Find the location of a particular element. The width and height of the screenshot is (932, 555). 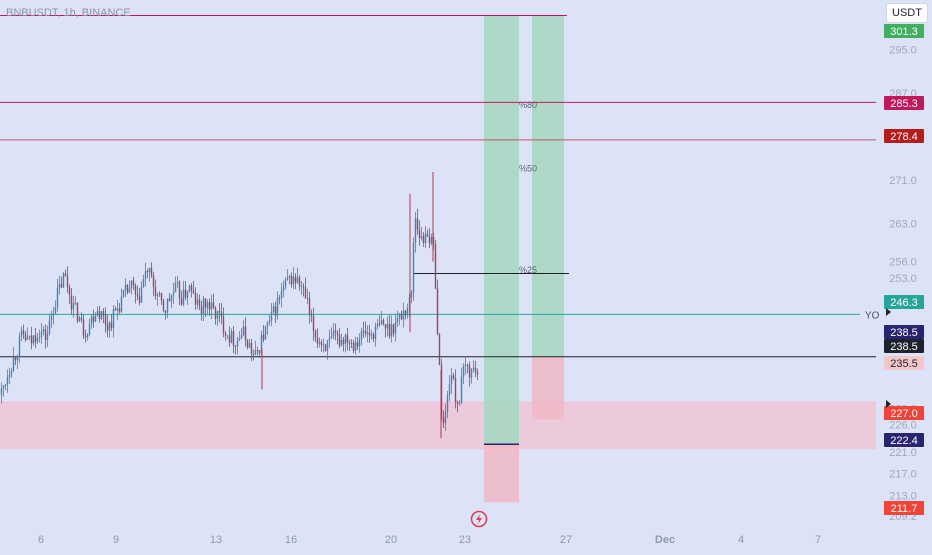

time-axis: 6 9 13 16 20 23 27 Dec 4 7 is located at coordinates (429, 540).